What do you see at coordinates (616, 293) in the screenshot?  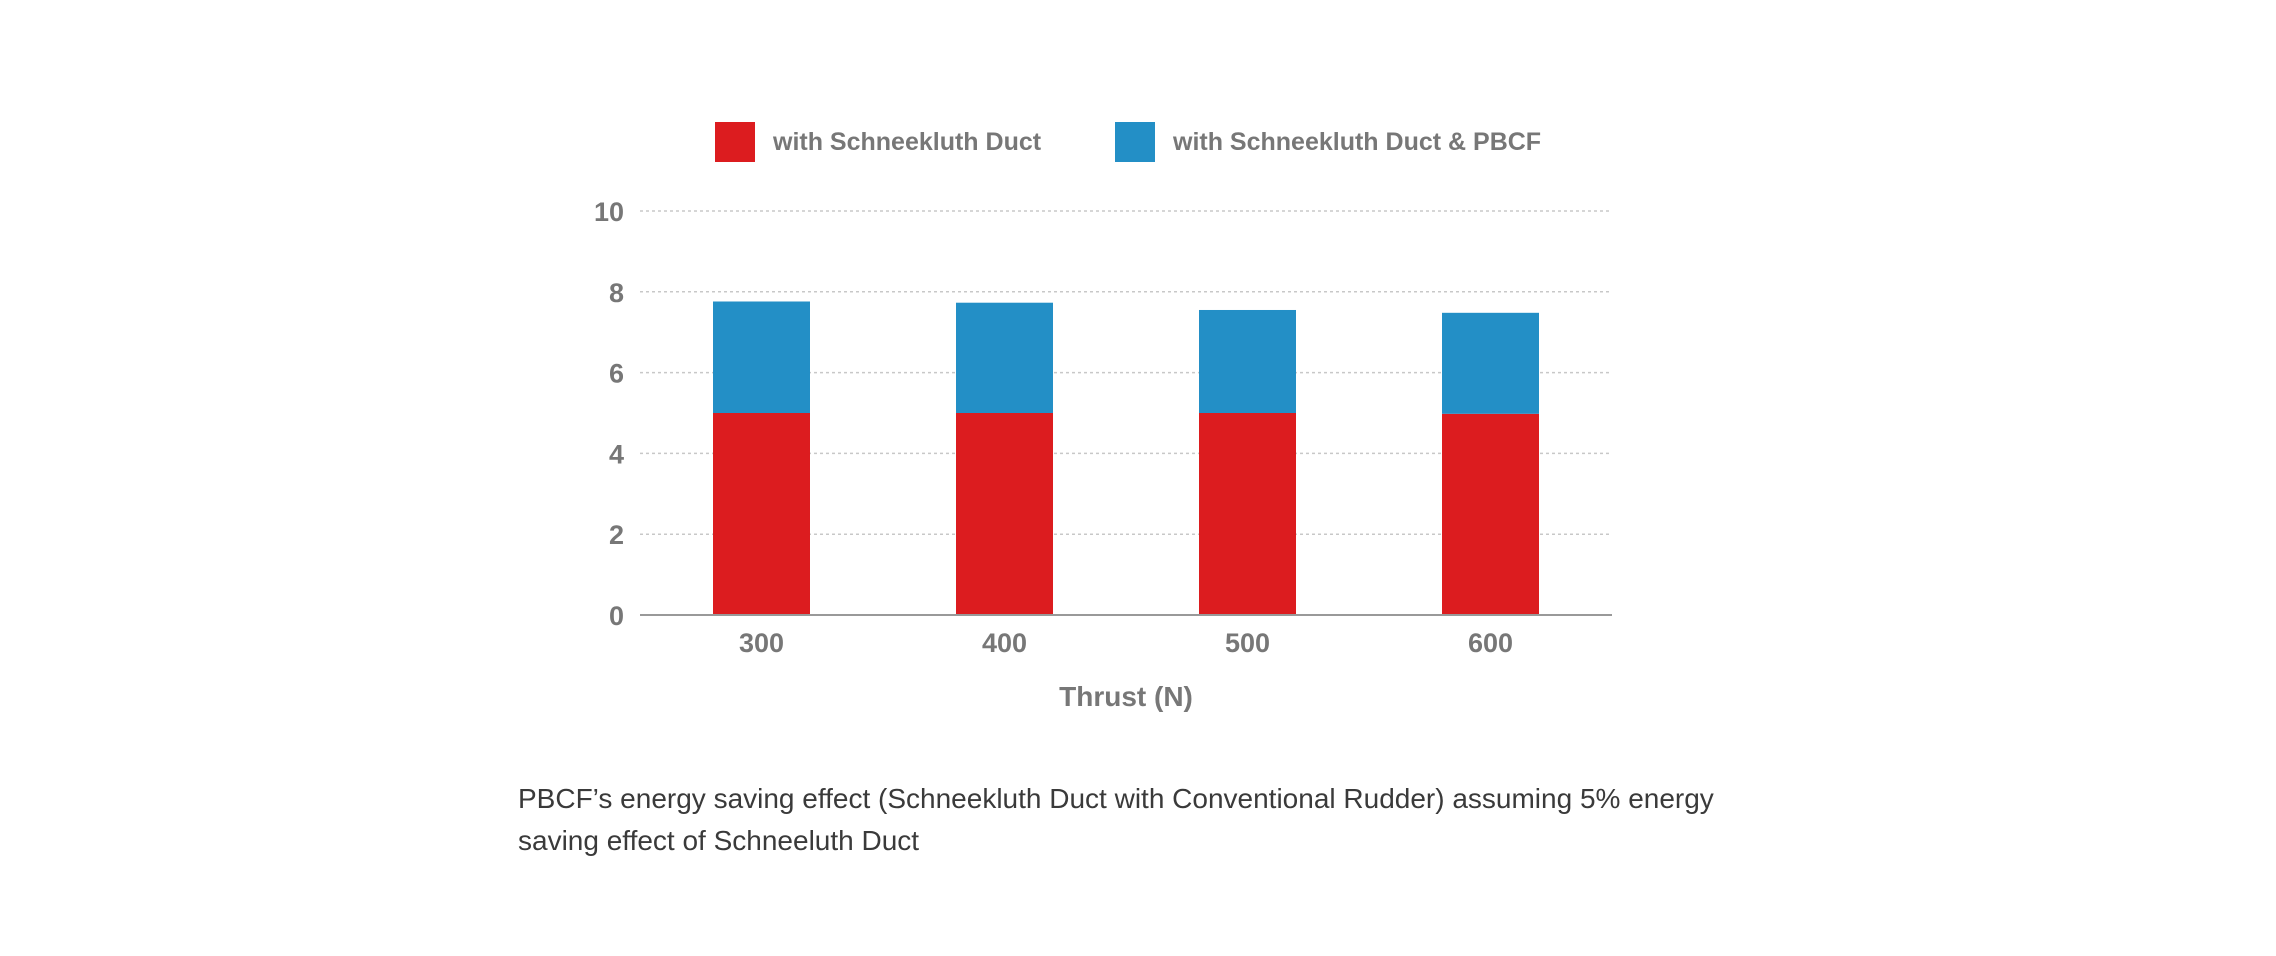 I see `y-tick-label: 8` at bounding box center [616, 293].